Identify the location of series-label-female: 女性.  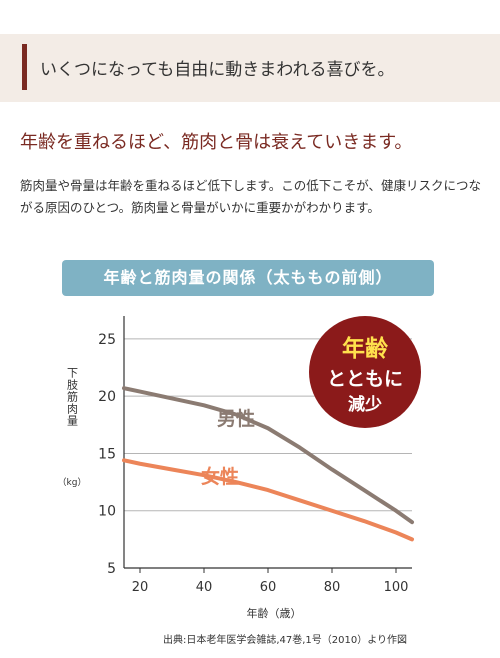
(220, 476).